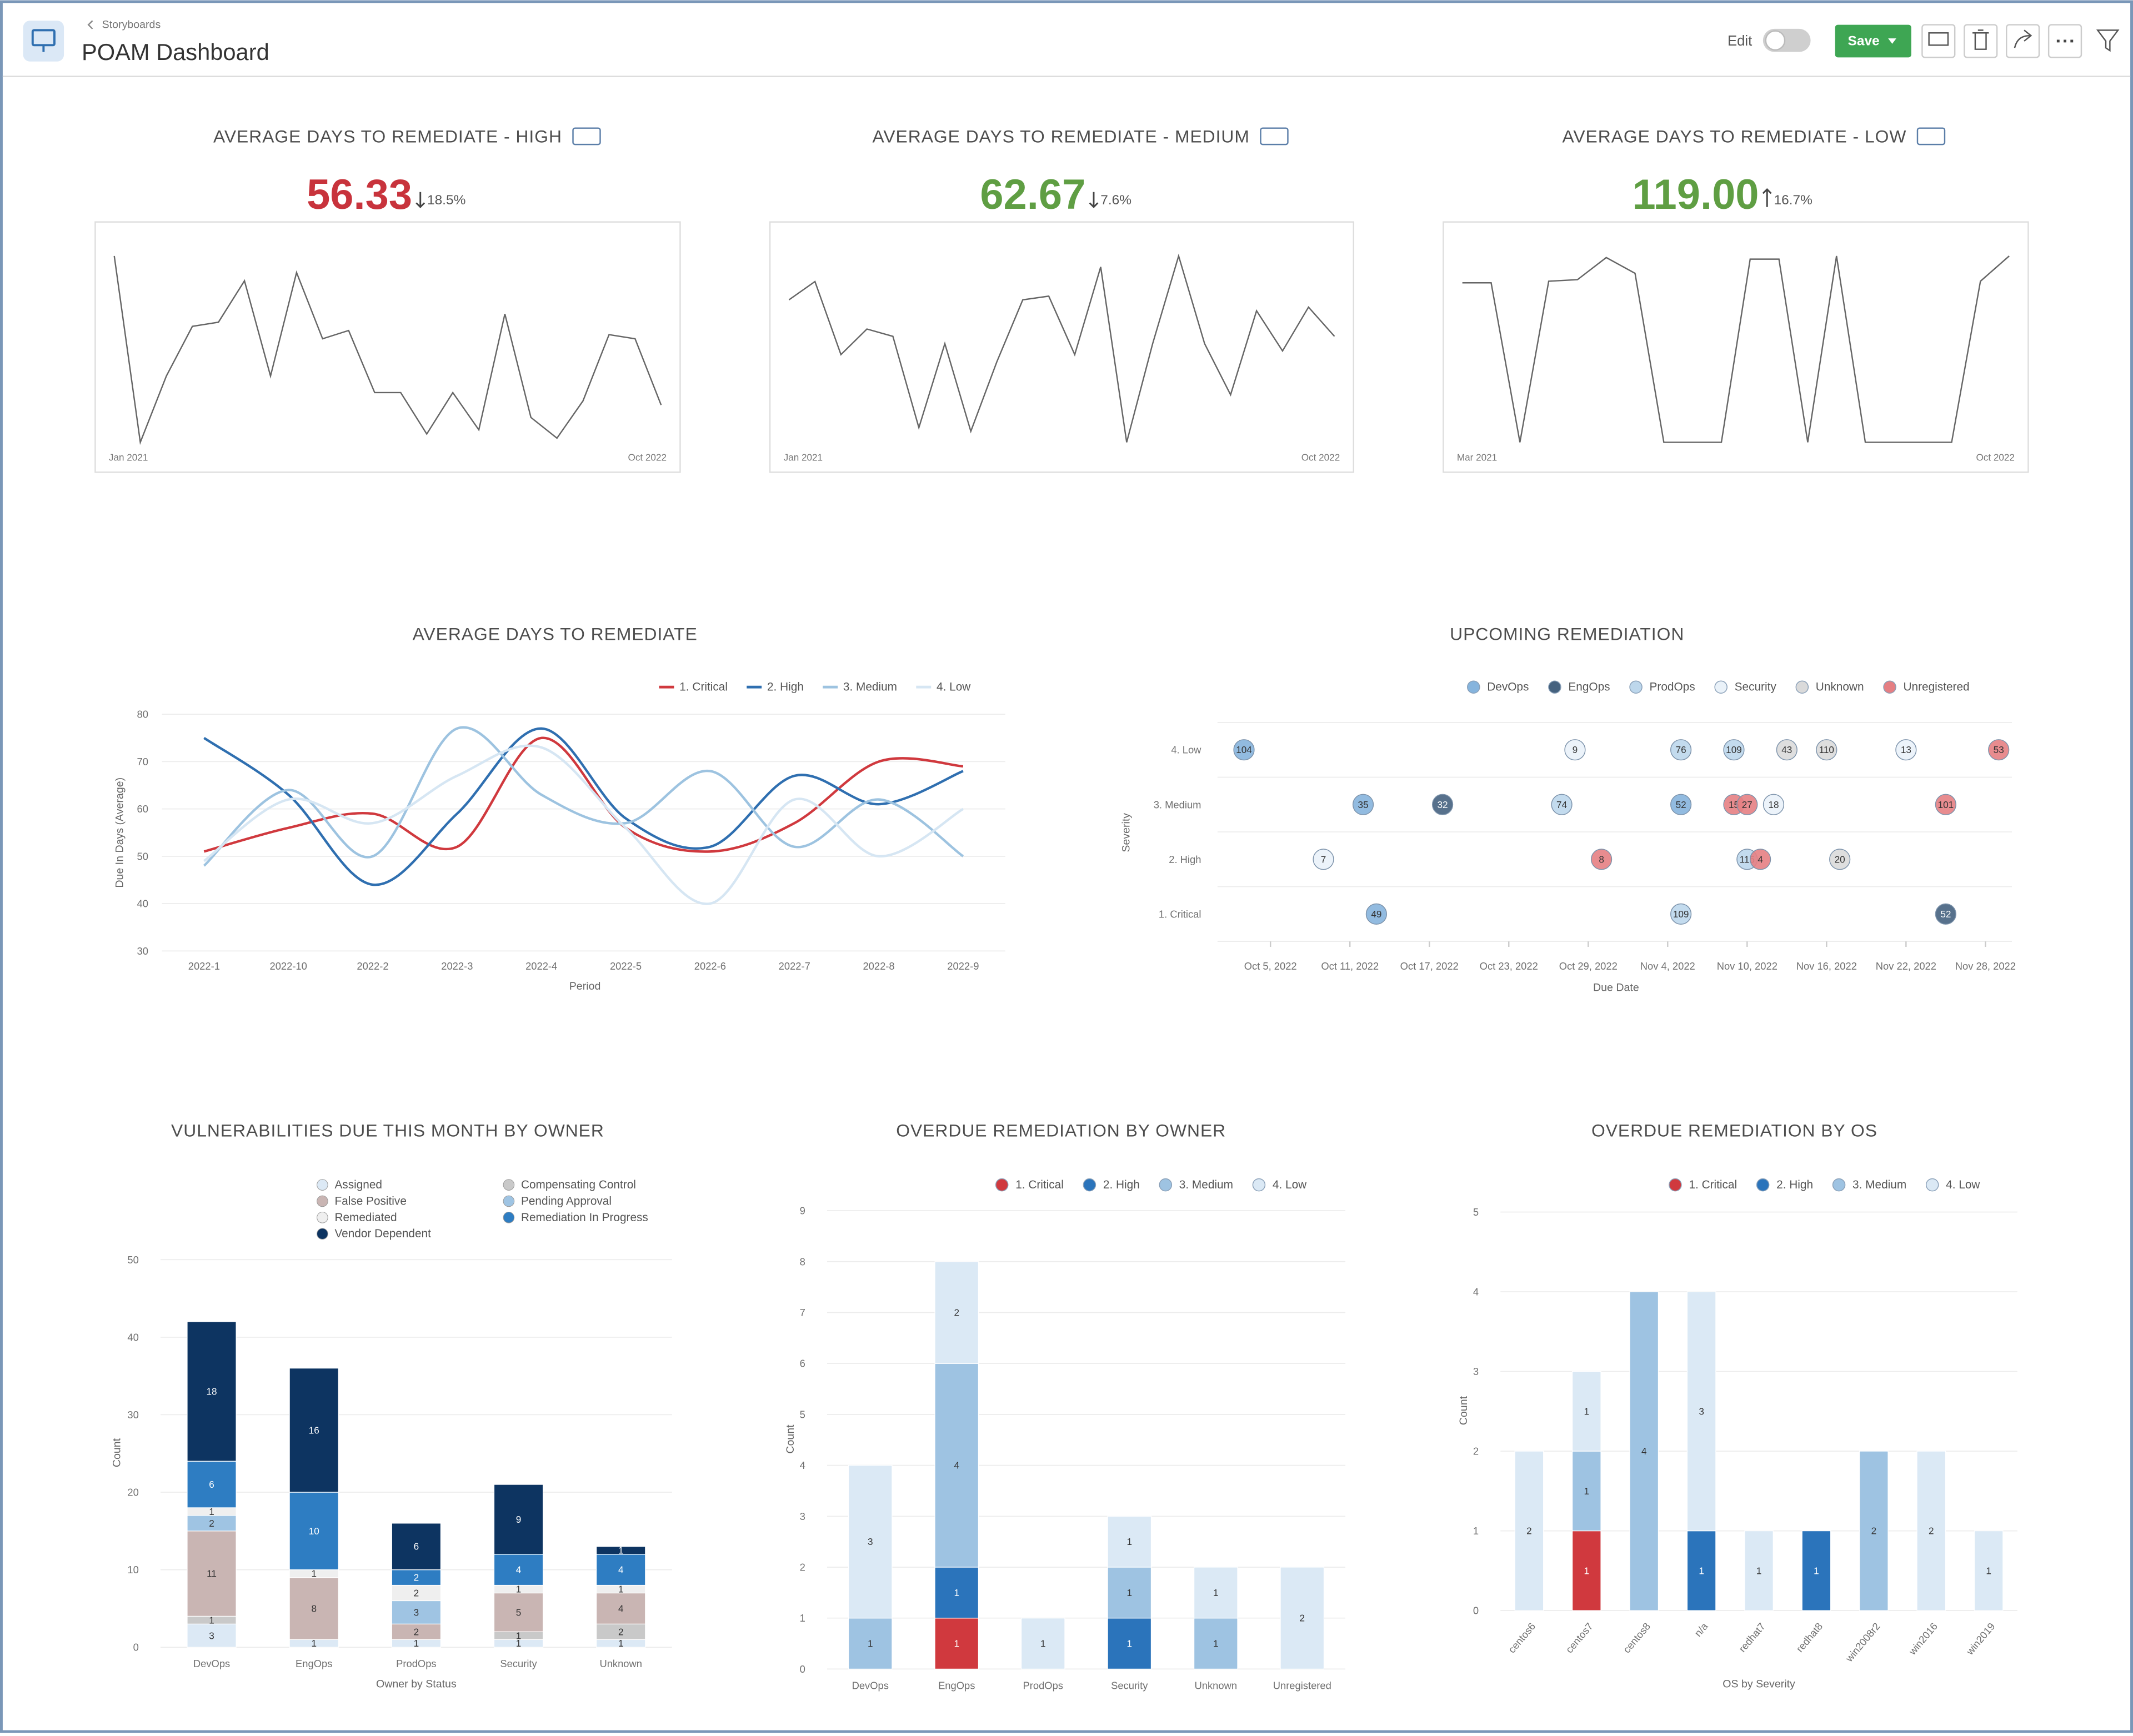 Image resolution: width=2133 pixels, height=1736 pixels. What do you see at coordinates (131, 25) in the screenshot?
I see `breadcrumb: Storyboards` at bounding box center [131, 25].